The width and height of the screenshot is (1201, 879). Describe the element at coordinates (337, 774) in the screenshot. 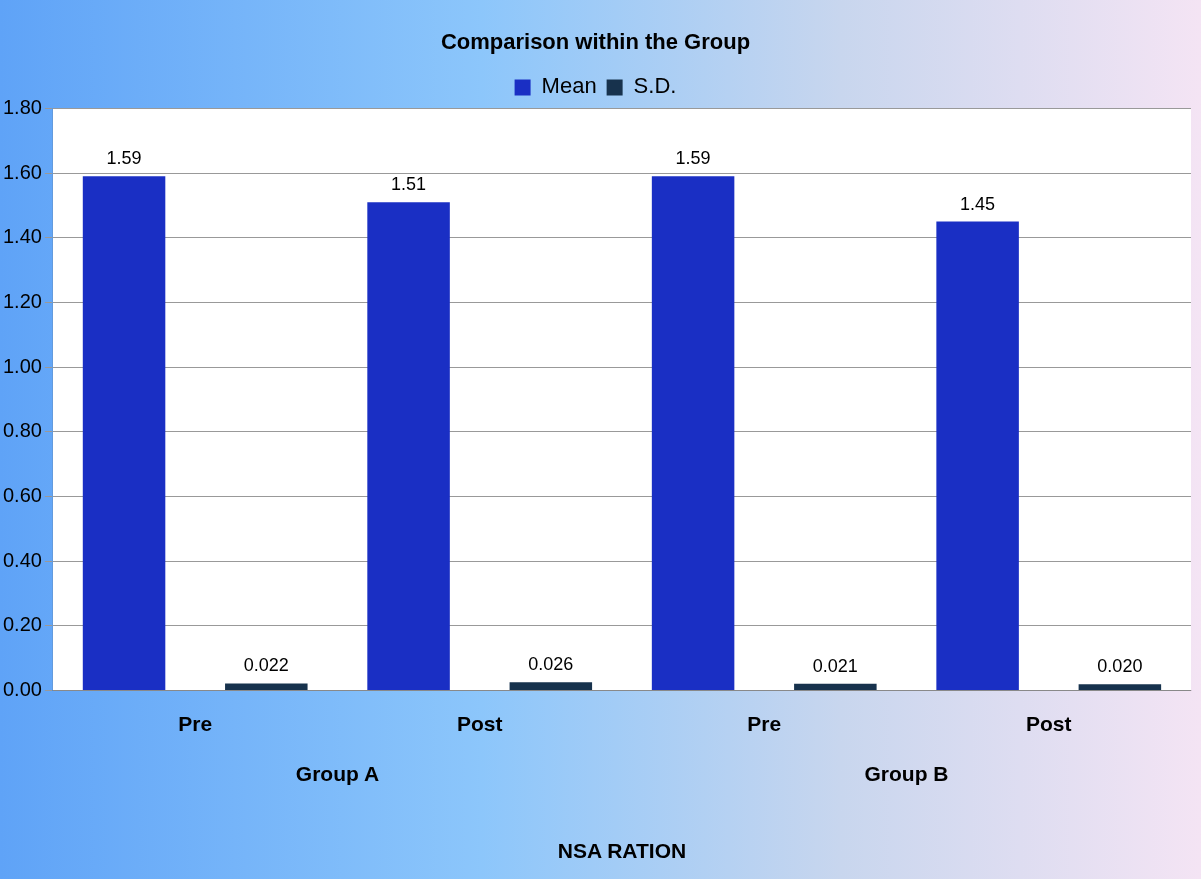

I see `text: Group A` at that location.